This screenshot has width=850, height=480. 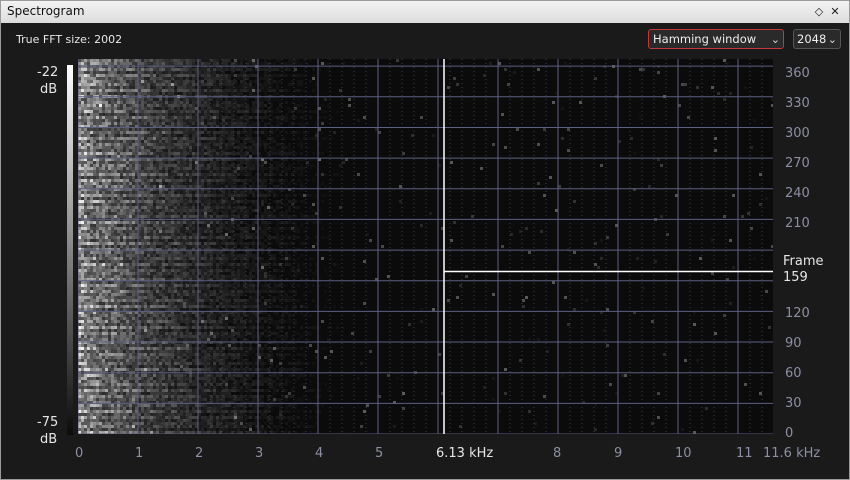 I want to click on frame-tick-label: 270, so click(x=797, y=163).